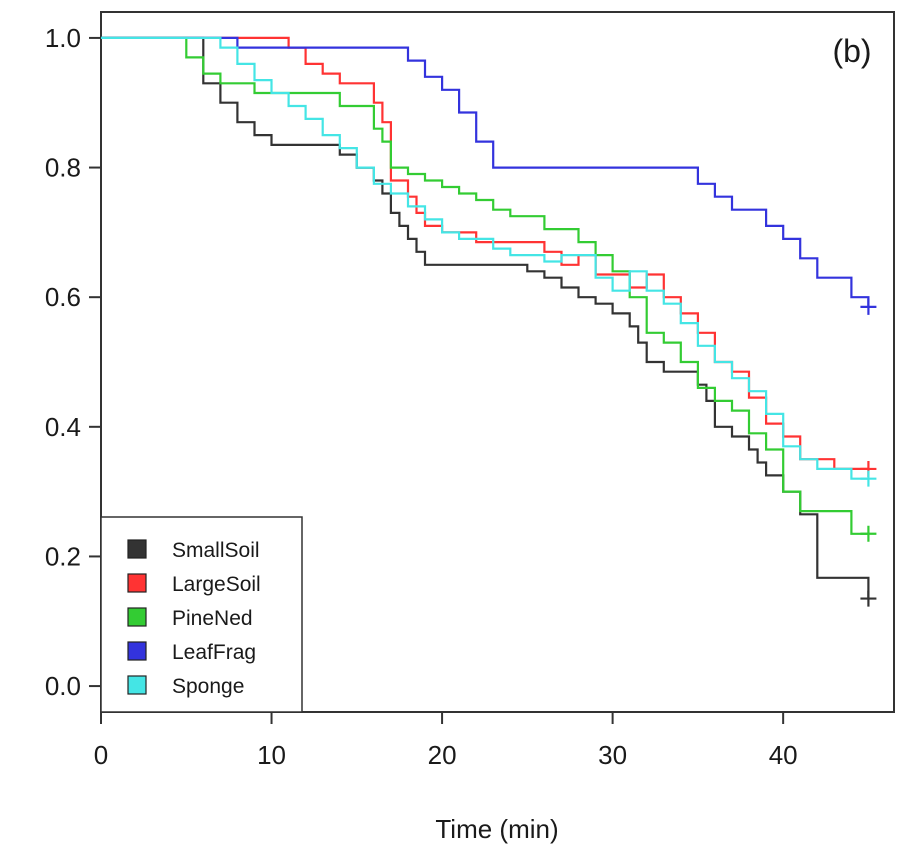 The image size is (911, 851). Describe the element at coordinates (63, 297) in the screenshot. I see `y-tick-label: 0.6` at that location.